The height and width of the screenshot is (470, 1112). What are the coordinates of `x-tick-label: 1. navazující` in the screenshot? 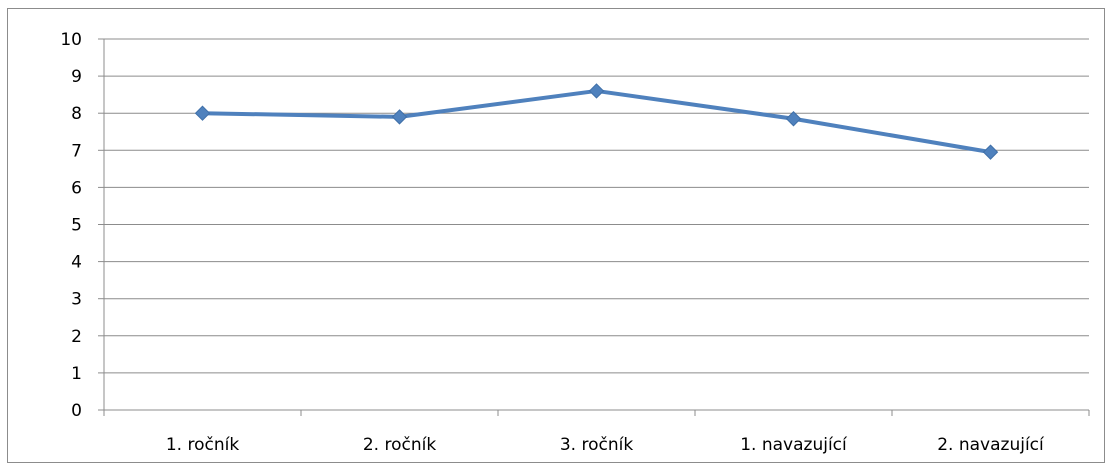 It's located at (794, 445).